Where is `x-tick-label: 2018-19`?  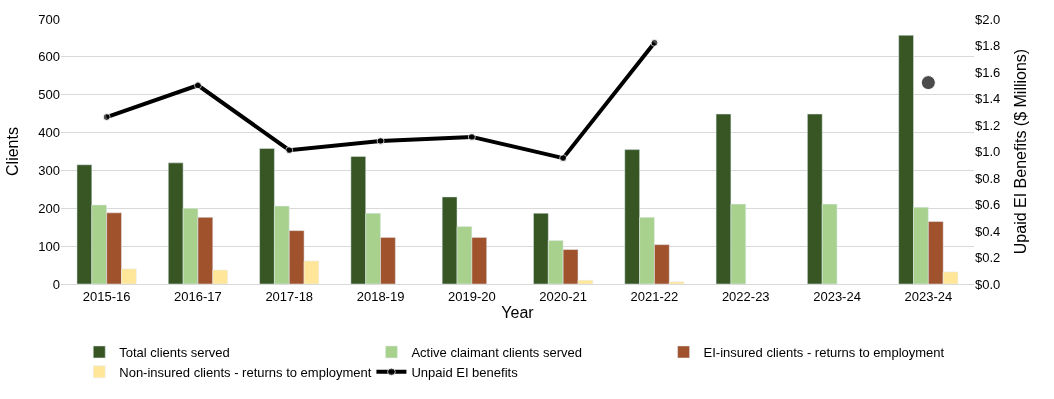 x-tick-label: 2018-19 is located at coordinates (380, 296).